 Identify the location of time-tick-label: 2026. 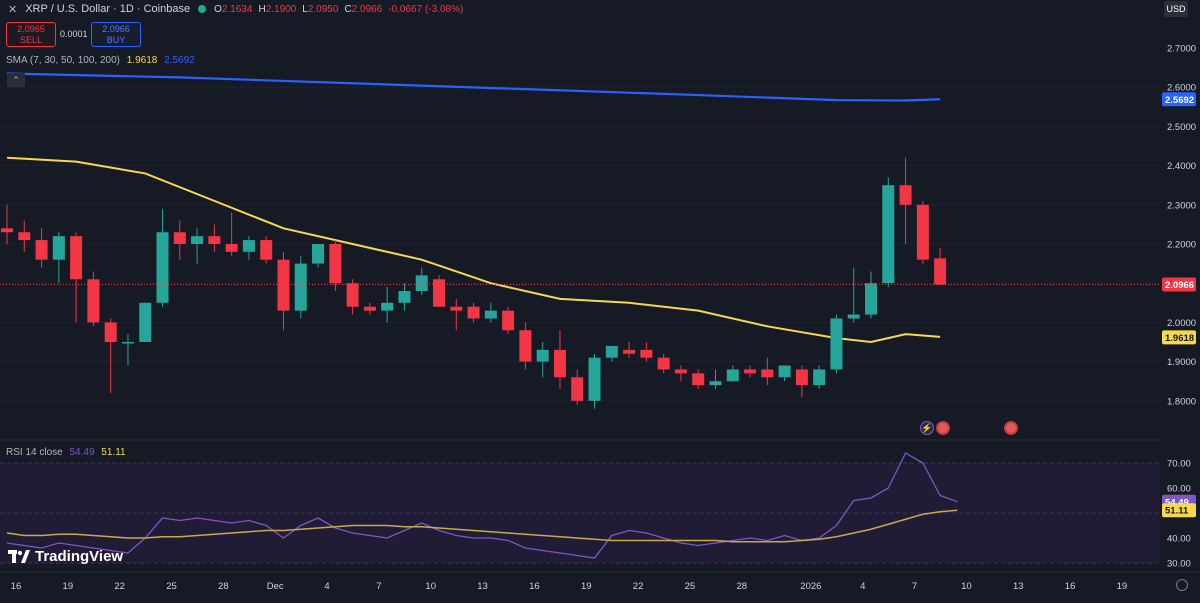
(810, 586).